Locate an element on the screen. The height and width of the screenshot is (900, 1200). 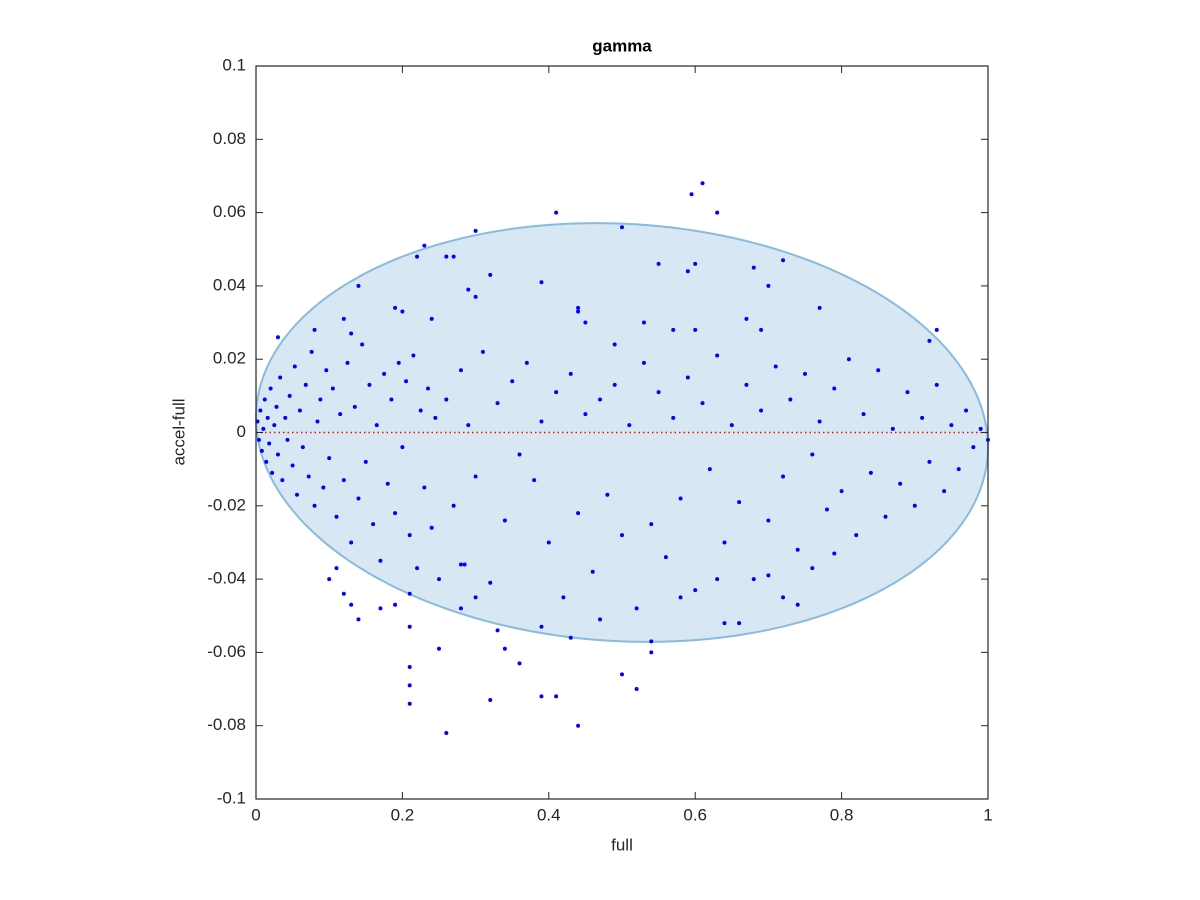
y-tick-label: -0.04 is located at coordinates (226, 578).